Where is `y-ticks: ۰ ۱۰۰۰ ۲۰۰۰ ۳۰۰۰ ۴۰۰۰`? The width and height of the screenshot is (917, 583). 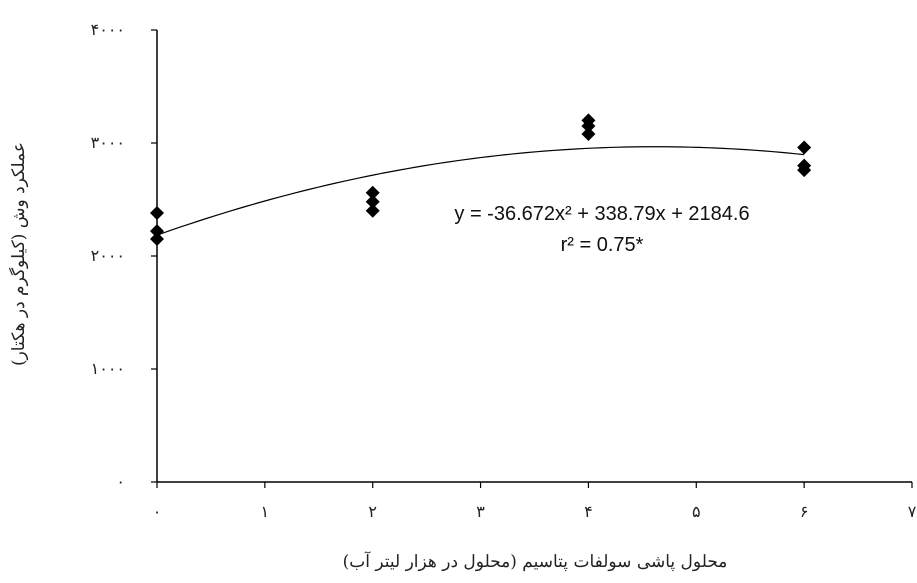 y-ticks: ۰ ۱۰۰۰ ۲۰۰۰ ۳۰۰۰ ۴۰۰۰ is located at coordinates (124, 255).